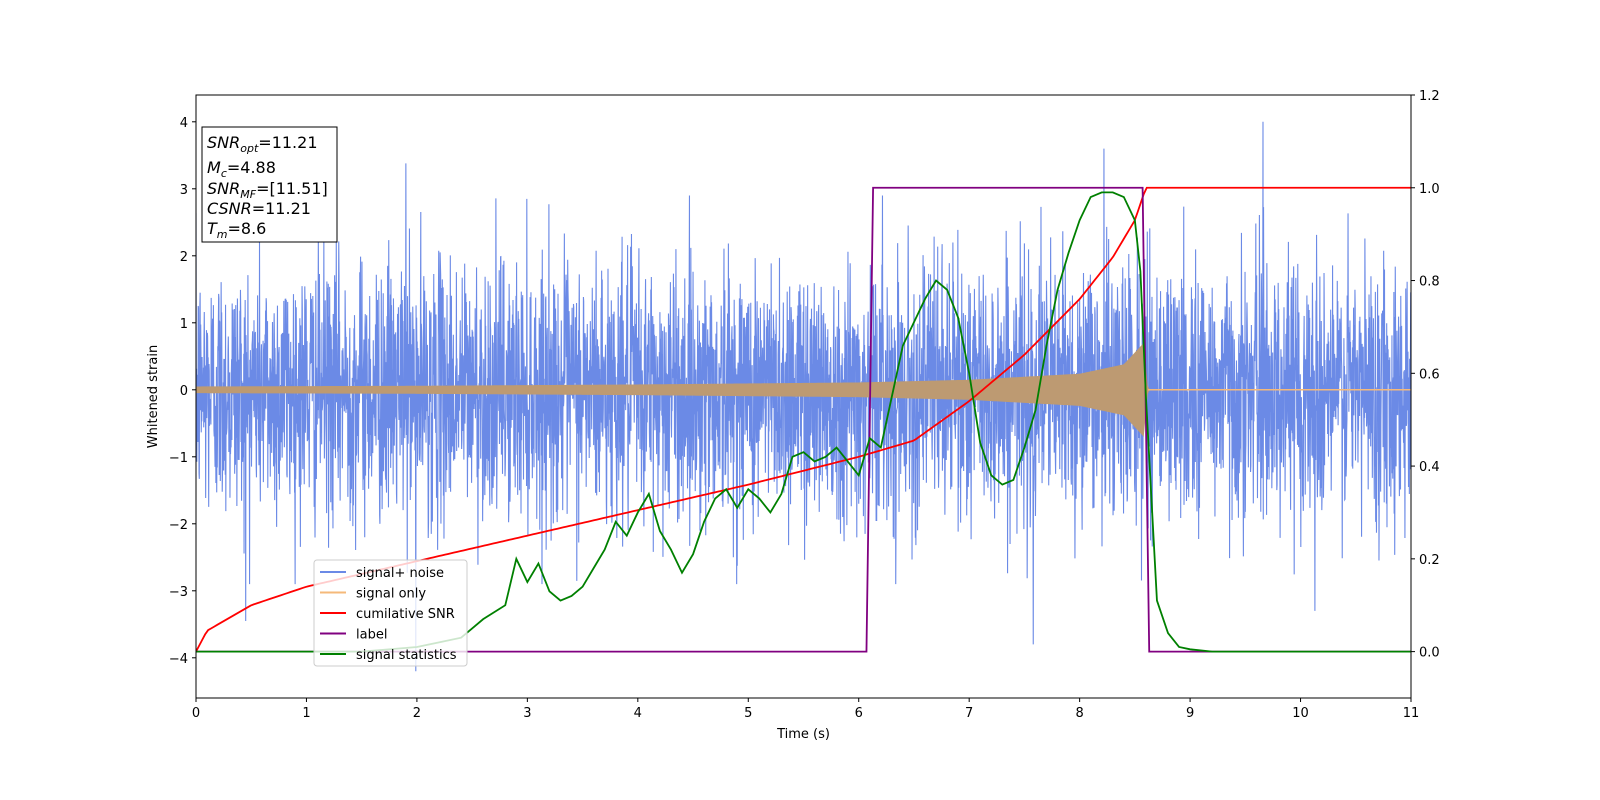  I want to click on info-line: SNRopt=11.21, so click(262, 144).